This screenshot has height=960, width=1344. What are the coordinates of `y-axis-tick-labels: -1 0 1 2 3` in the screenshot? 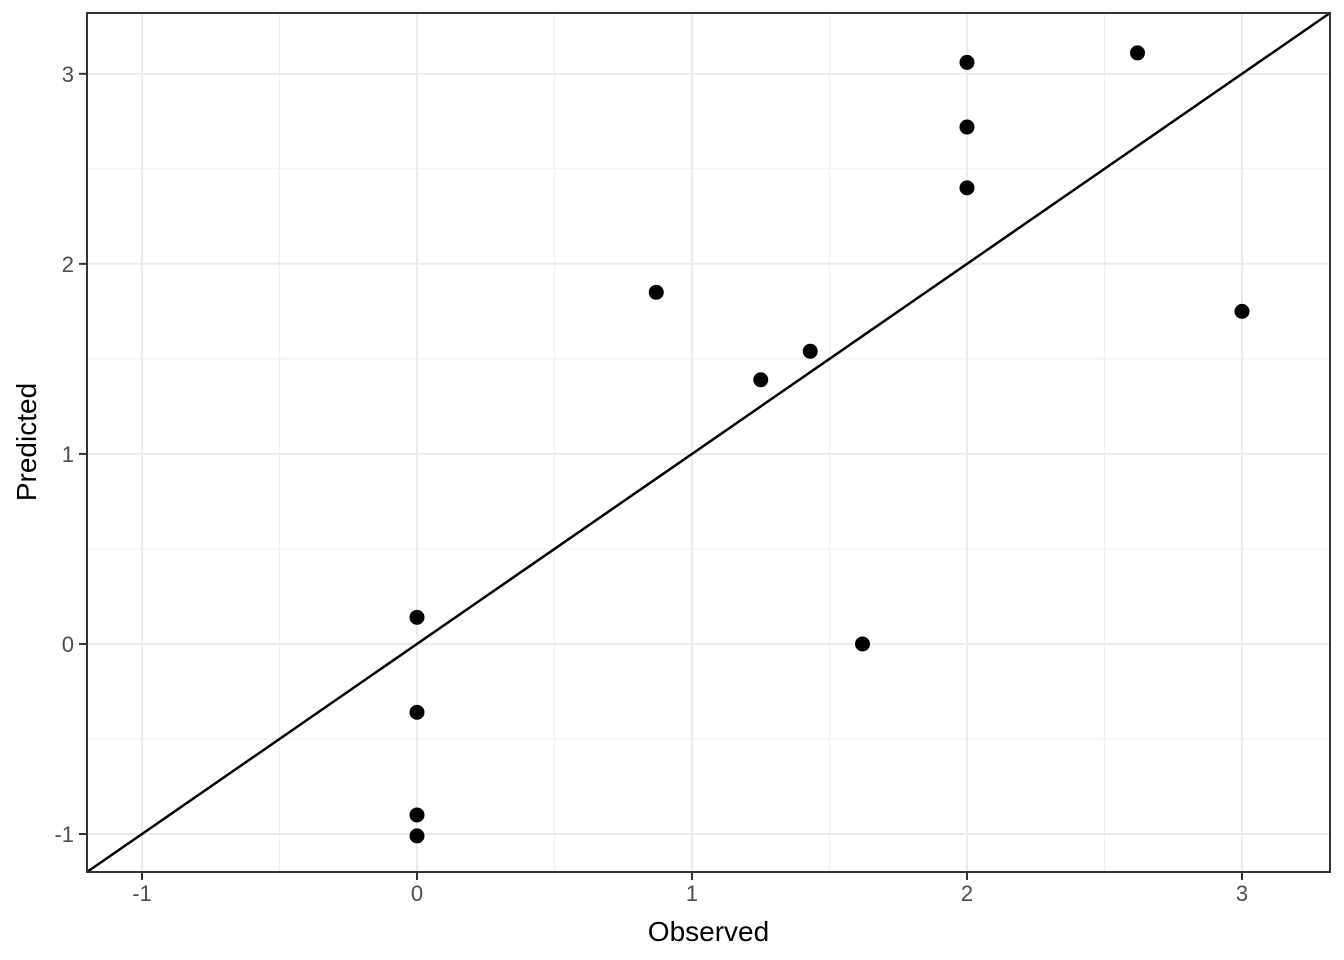 It's located at (64, 454).